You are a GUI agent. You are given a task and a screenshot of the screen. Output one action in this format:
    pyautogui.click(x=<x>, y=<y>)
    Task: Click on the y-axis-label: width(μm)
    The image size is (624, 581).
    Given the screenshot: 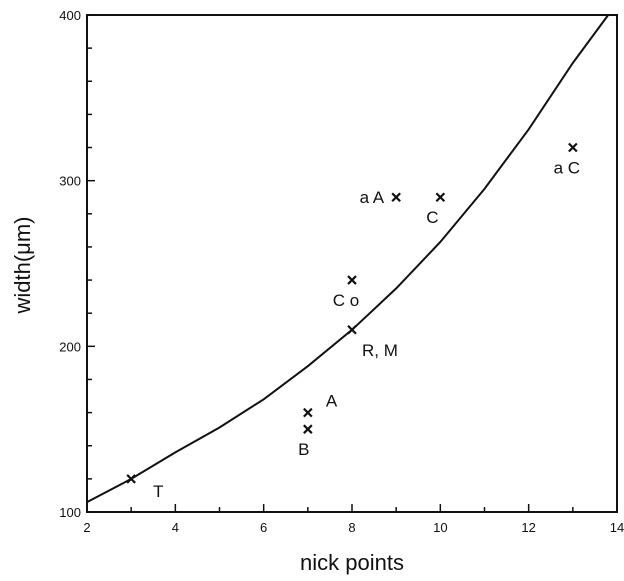 What is the action you would take?
    pyautogui.click(x=22, y=265)
    